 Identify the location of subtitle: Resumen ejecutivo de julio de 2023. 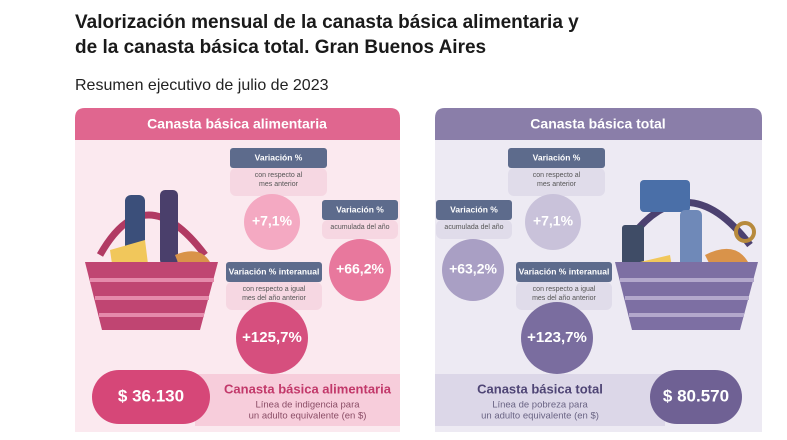
(202, 85).